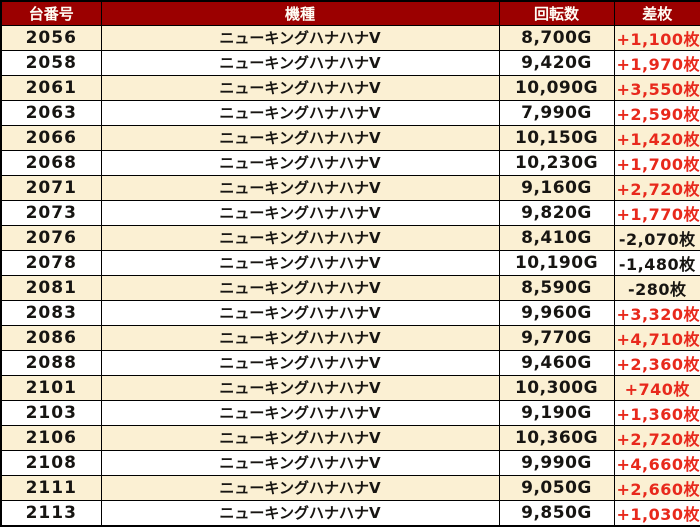 This screenshot has height=527, width=700. Describe the element at coordinates (656, 162) in the screenshot. I see `diff-cell: +1,700枚` at that location.